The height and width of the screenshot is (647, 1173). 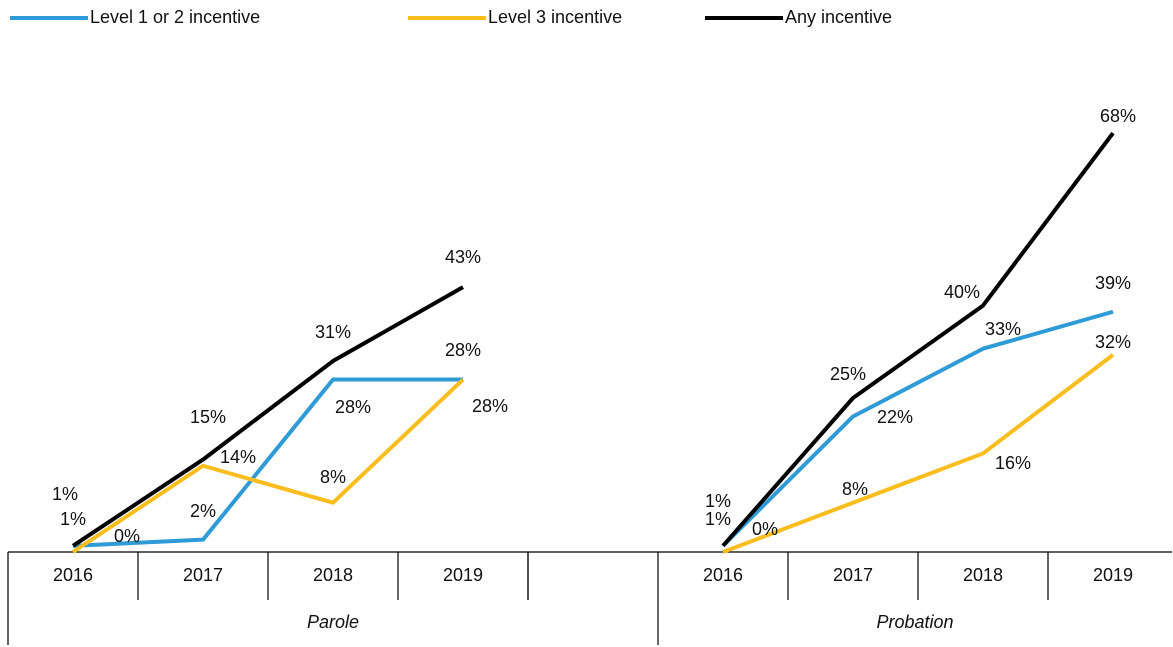 I want to click on data-label: 43%, so click(x=463, y=257).